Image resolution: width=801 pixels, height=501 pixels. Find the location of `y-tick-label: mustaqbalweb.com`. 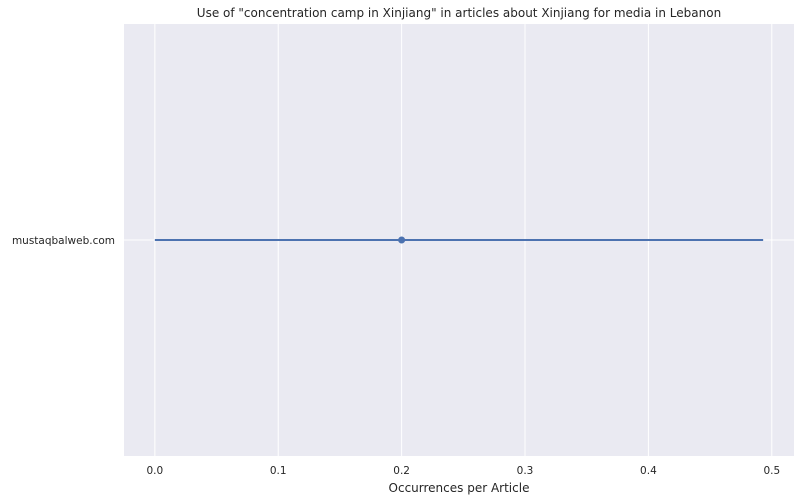

y-tick-label: mustaqbalweb.com is located at coordinates (63, 241).